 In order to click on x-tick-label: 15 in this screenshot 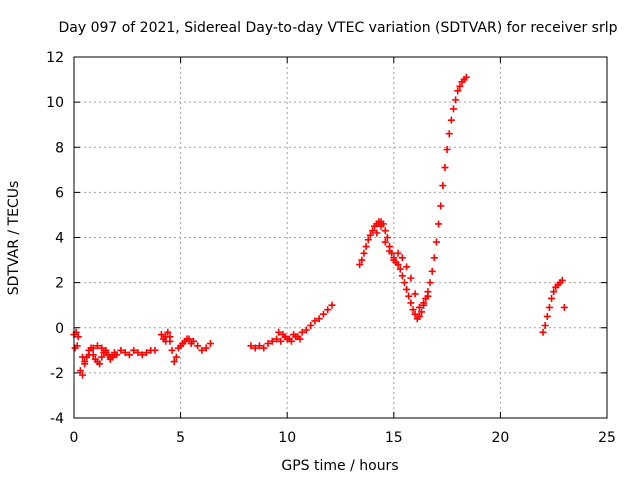, I will do `click(394, 438)`.